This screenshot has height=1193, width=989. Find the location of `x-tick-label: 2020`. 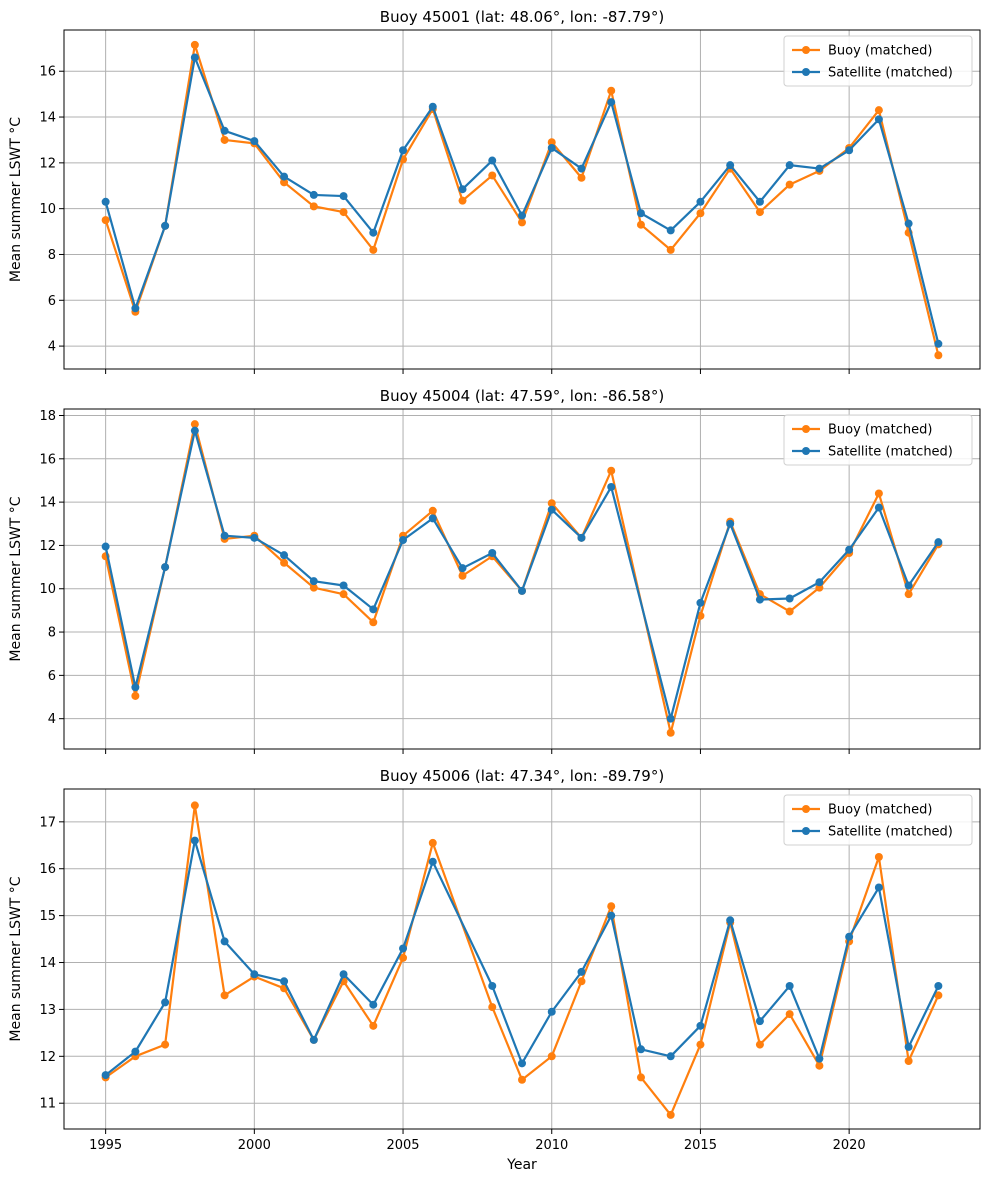

x-tick-label: 2020 is located at coordinates (849, 1145).